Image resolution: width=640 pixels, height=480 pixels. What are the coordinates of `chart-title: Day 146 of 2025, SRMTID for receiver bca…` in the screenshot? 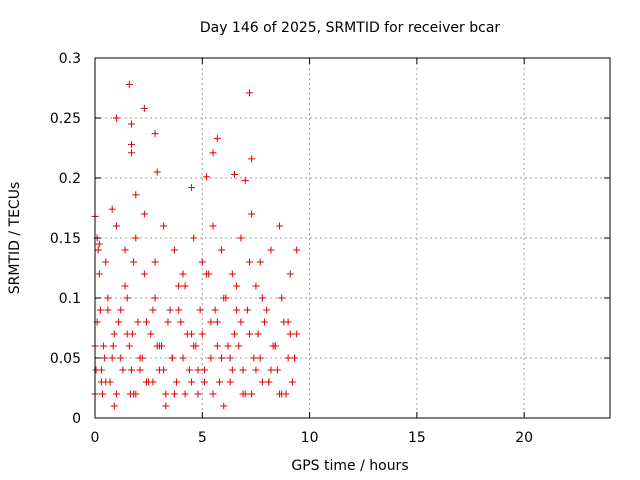 It's located at (350, 28).